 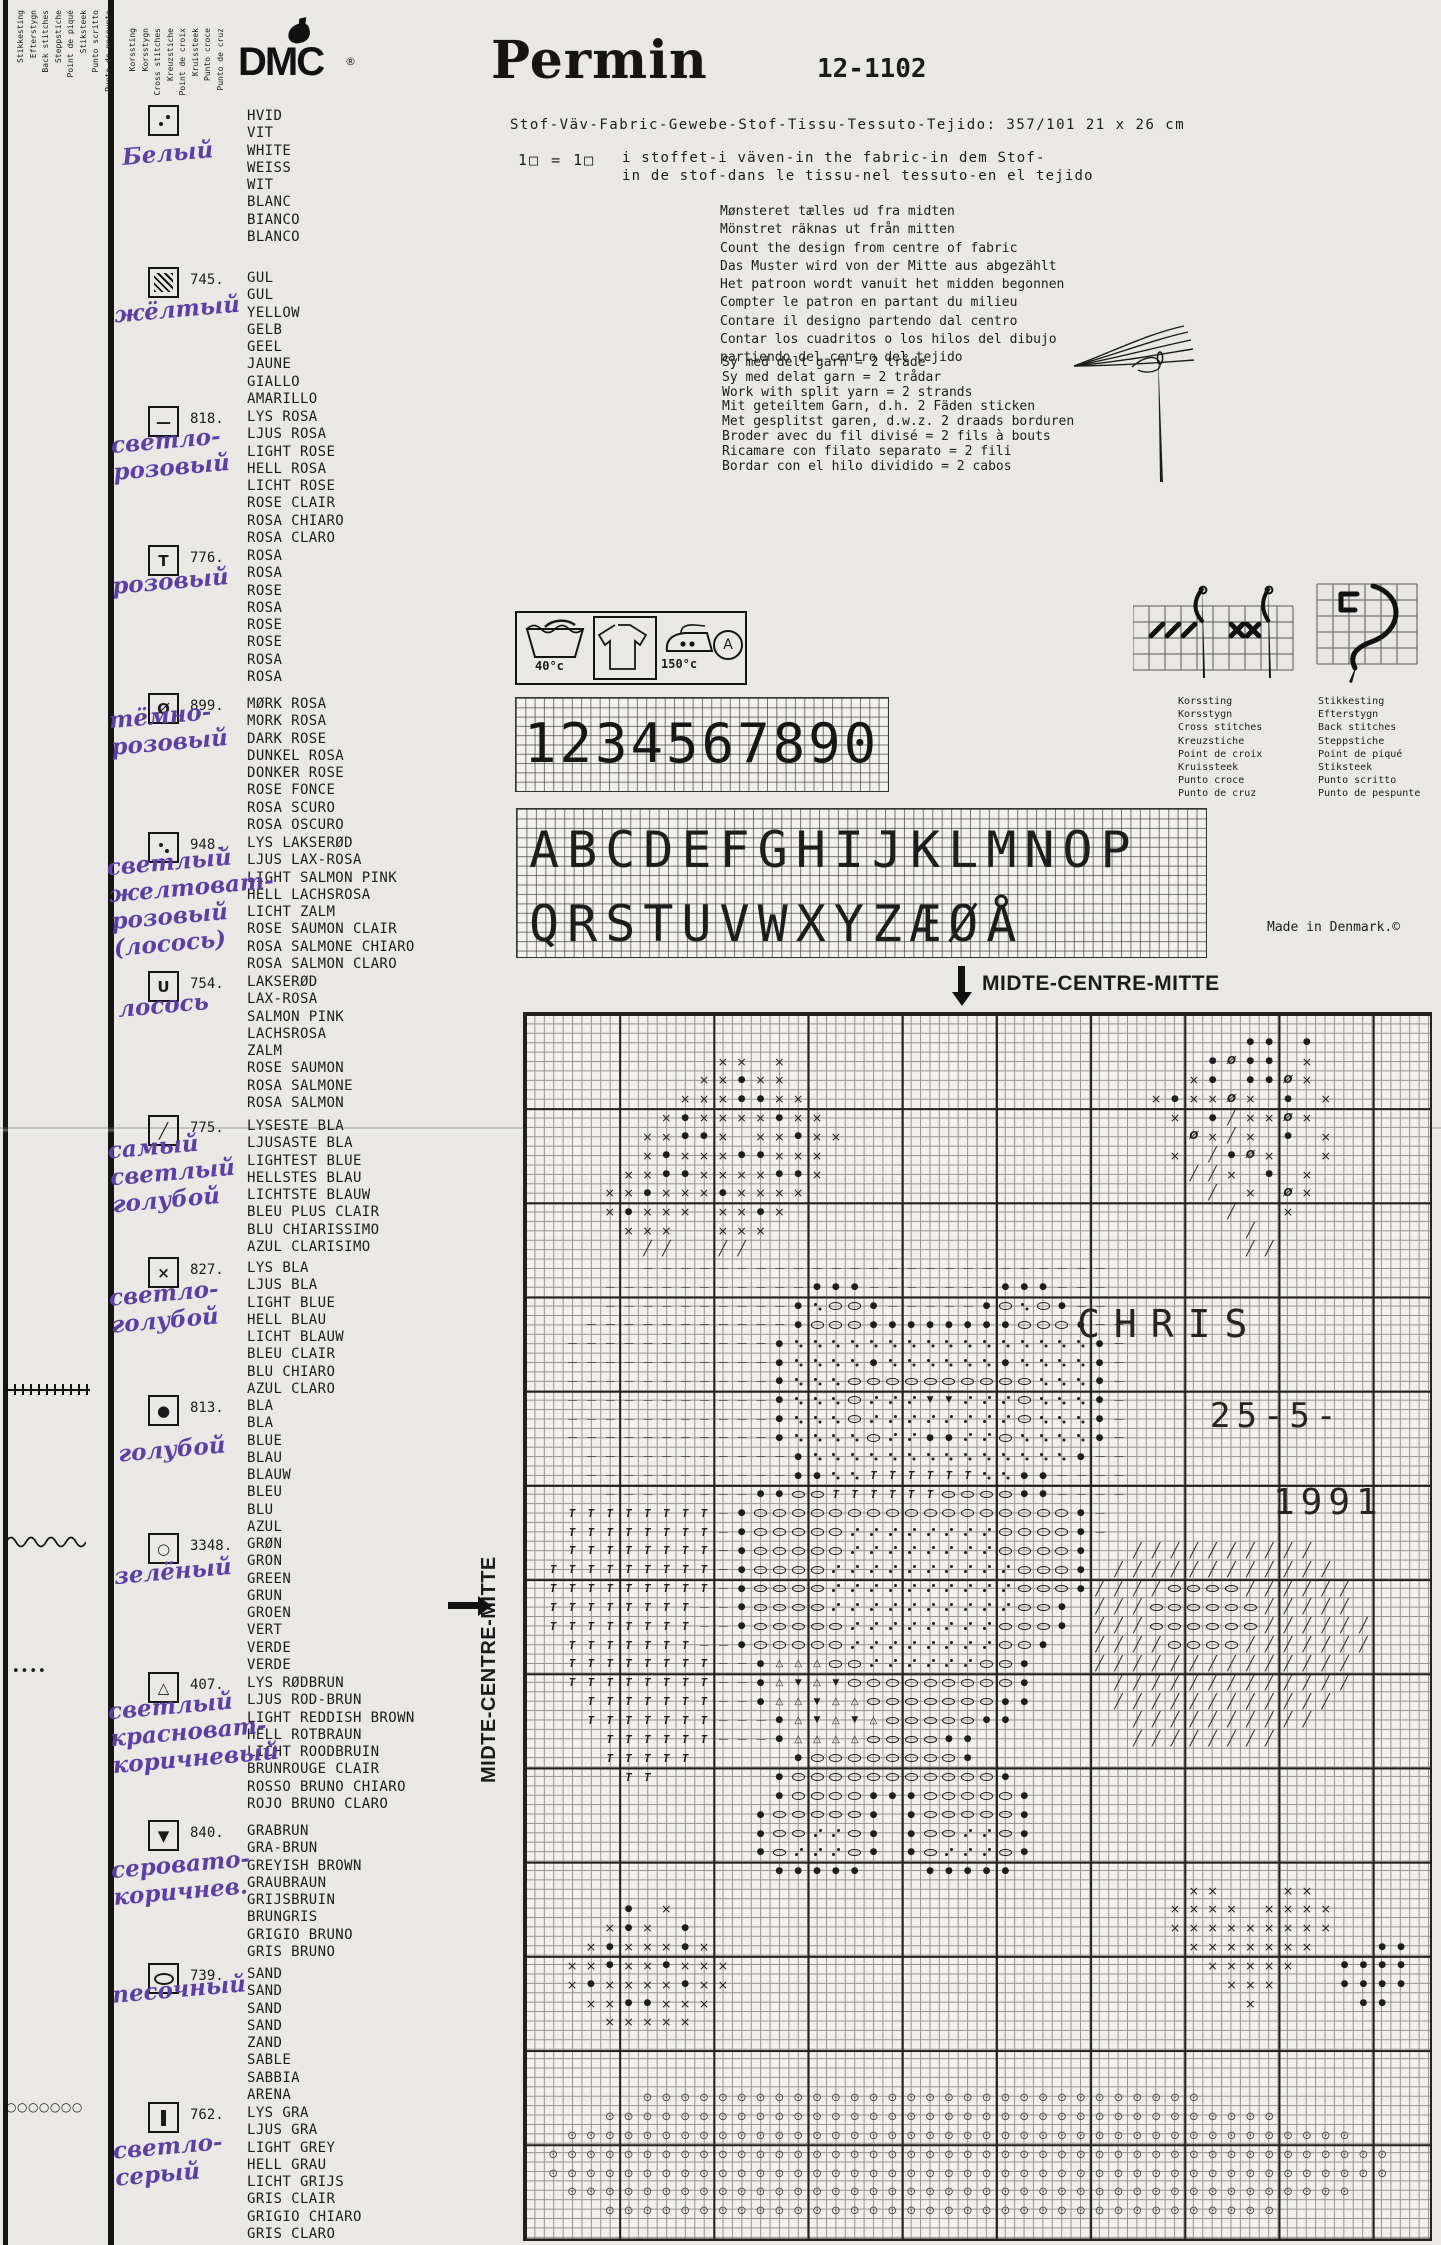 What do you see at coordinates (163, 120) in the screenshot?
I see `legend-symbol-box` at bounding box center [163, 120].